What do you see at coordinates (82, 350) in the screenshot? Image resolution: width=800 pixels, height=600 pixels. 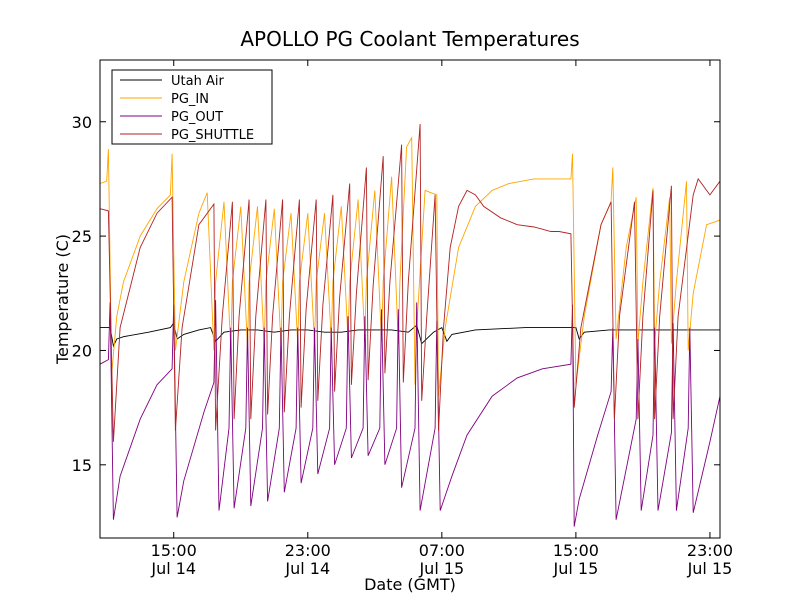 I see `y-tick-label: 20` at bounding box center [82, 350].